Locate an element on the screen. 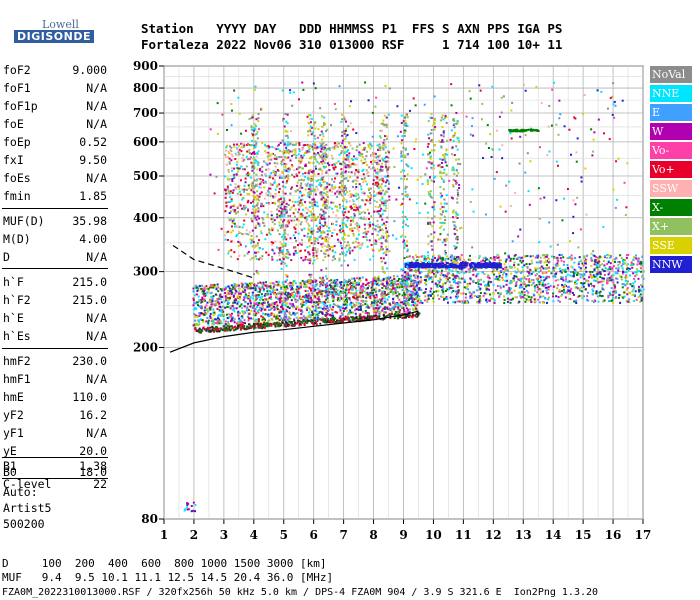 The image size is (700, 600). param-row-ye: yE 20.0 is located at coordinates (55, 453).